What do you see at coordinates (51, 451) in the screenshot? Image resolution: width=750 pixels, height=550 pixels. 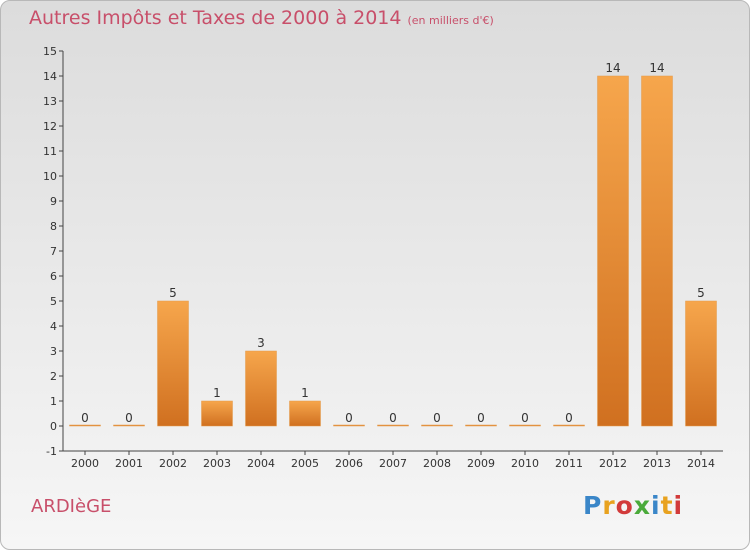 I see `y-tick-label: -1` at bounding box center [51, 451].